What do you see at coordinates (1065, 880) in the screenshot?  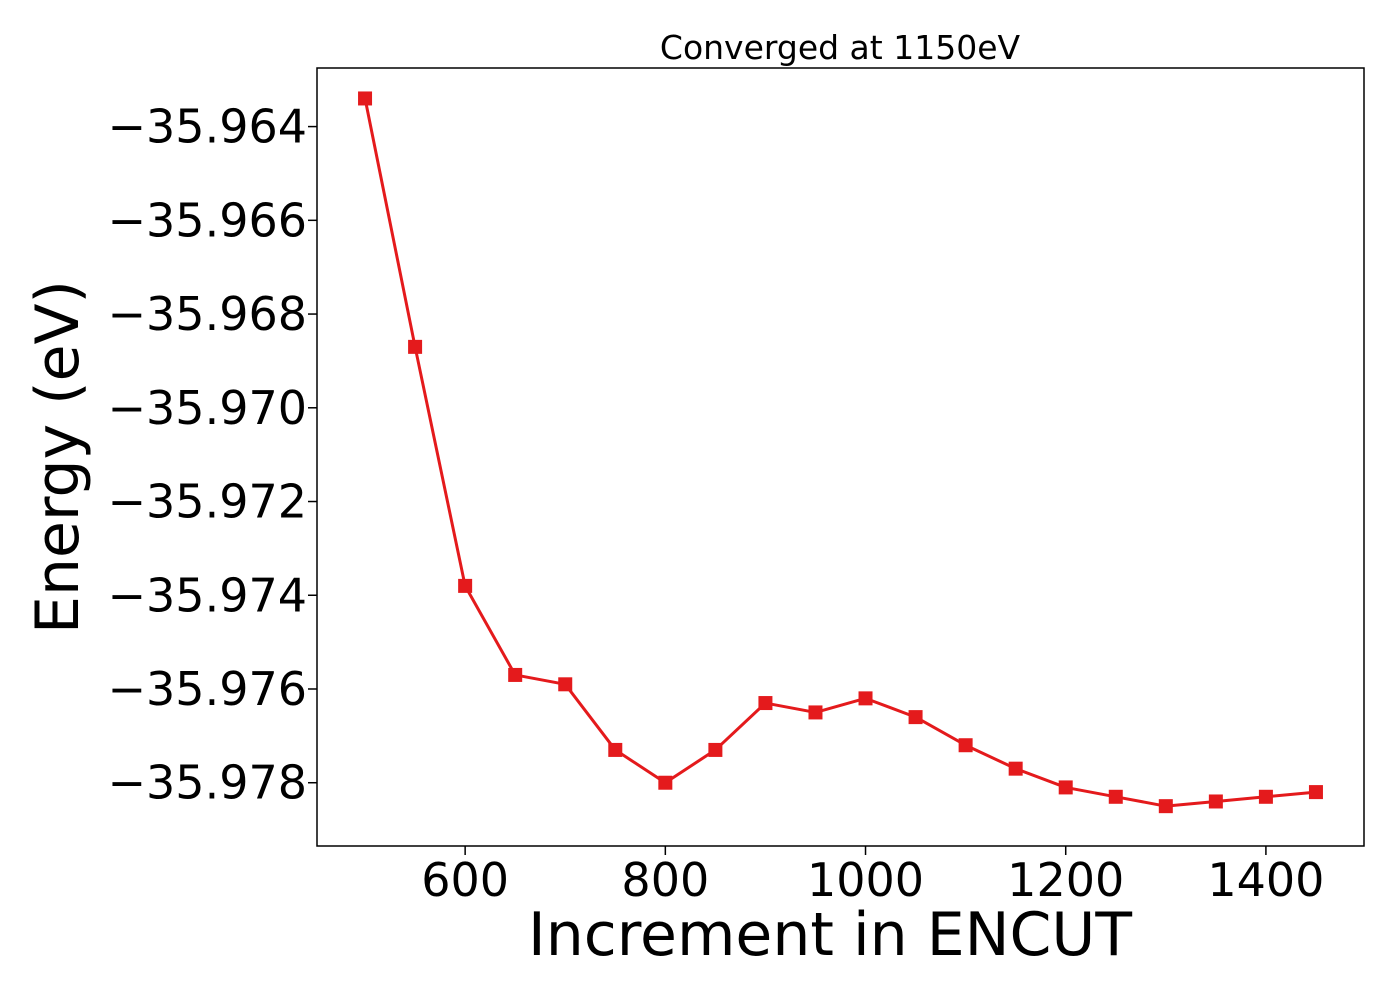 I see `x-tick-label: 1200` at bounding box center [1065, 880].